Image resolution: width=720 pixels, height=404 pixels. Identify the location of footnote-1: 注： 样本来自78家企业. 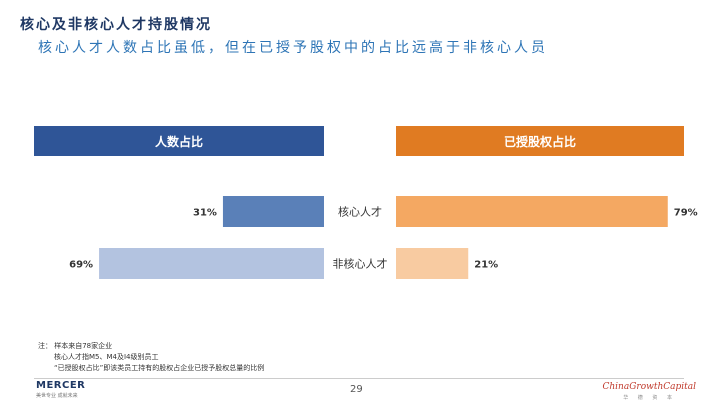
(75, 346).